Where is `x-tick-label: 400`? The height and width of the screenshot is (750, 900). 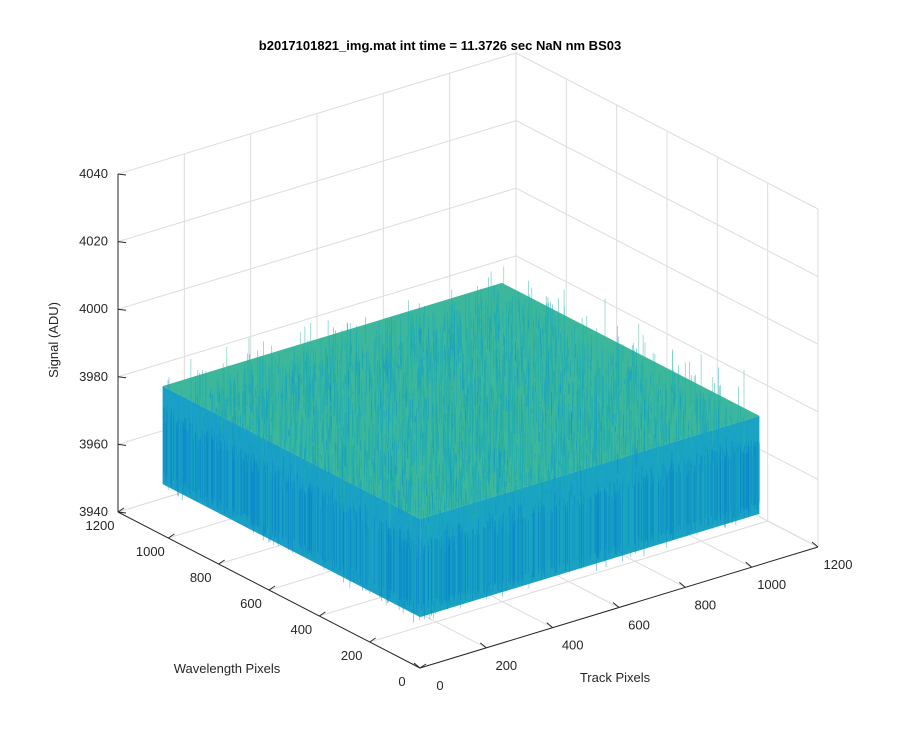 x-tick-label: 400 is located at coordinates (573, 645).